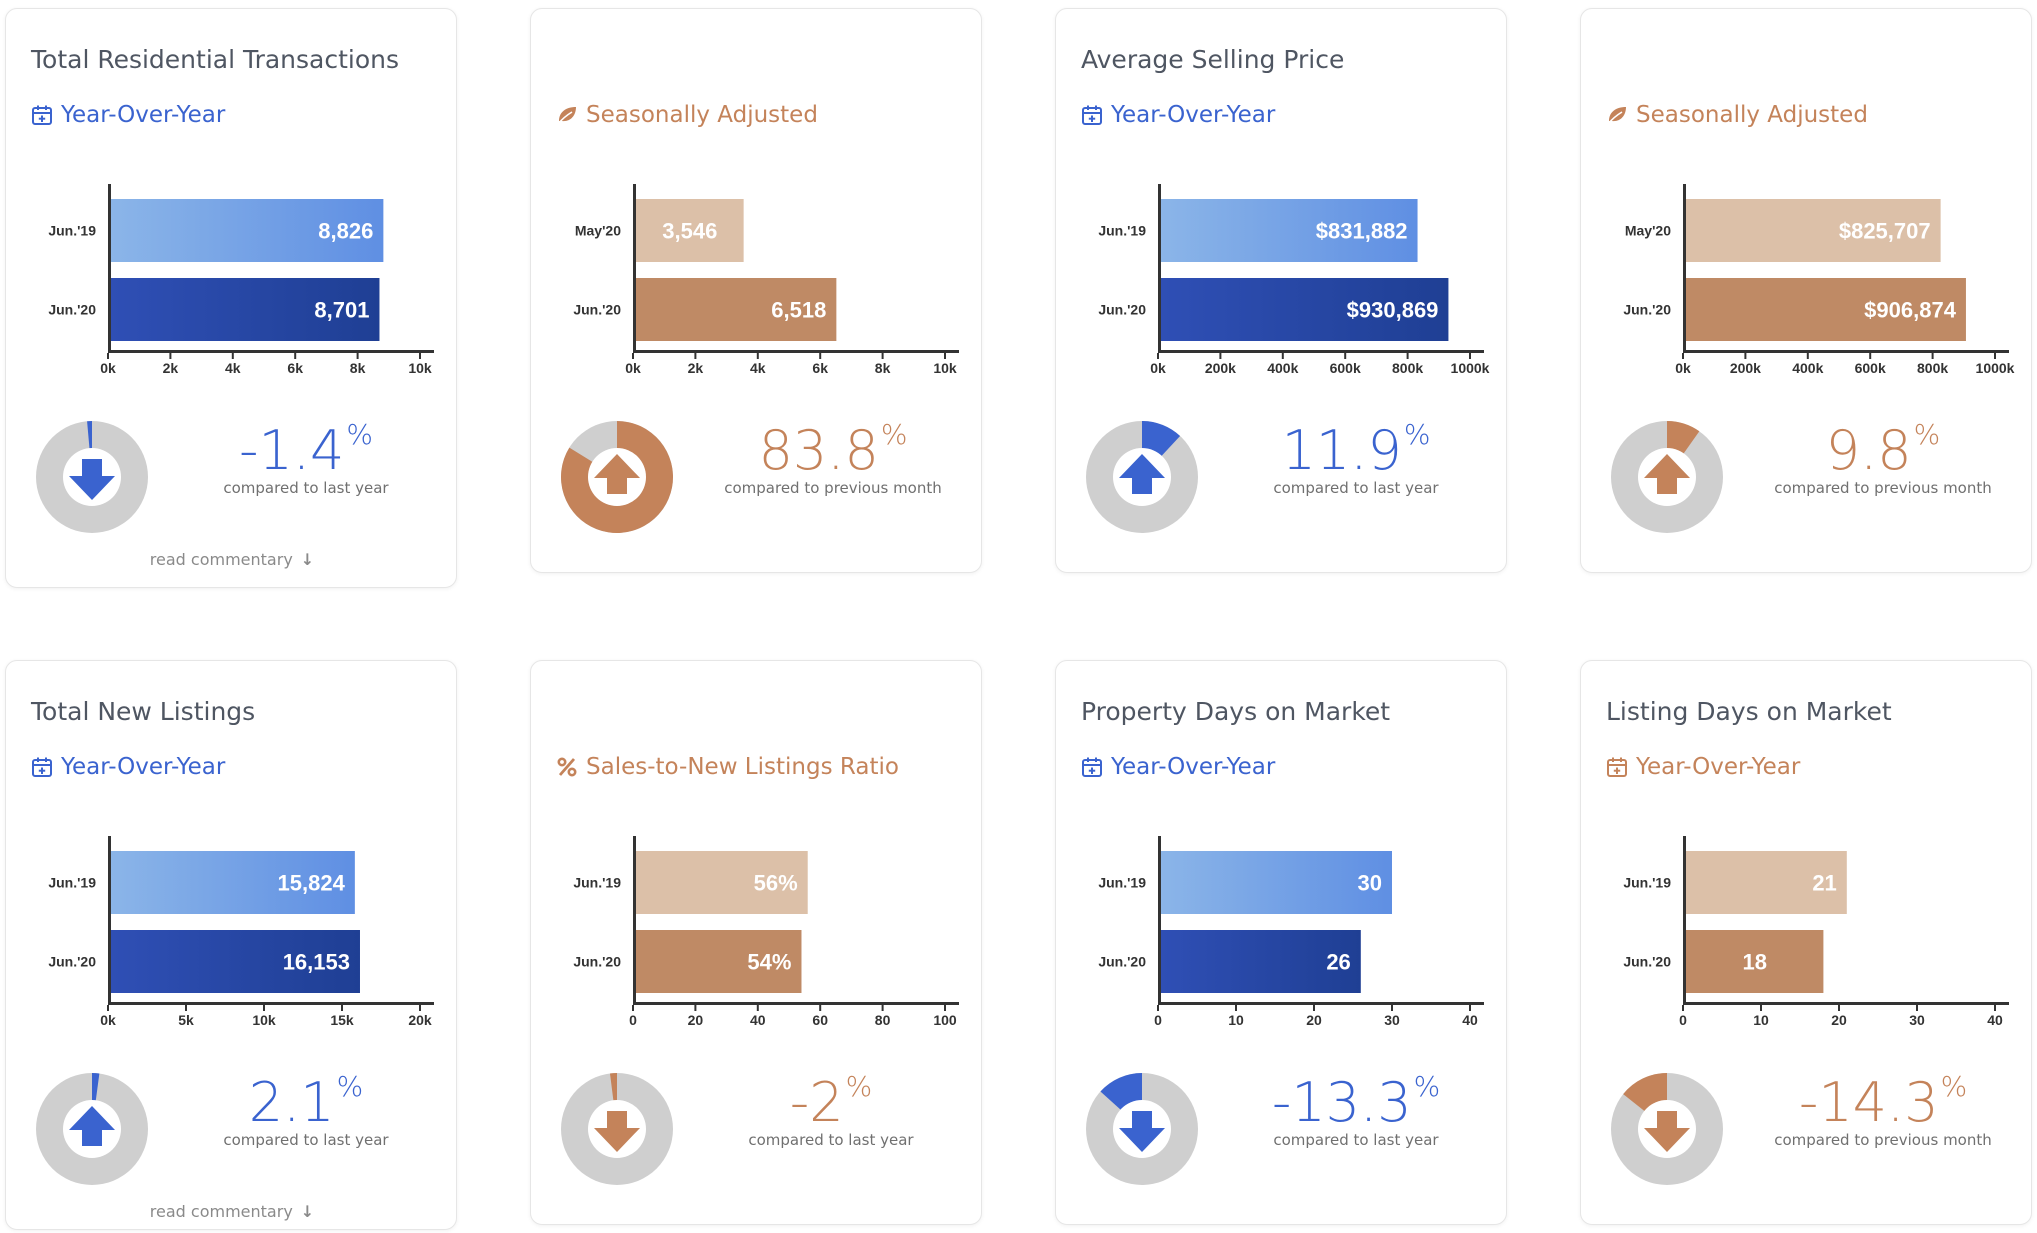  What do you see at coordinates (241, 932) in the screenshot?
I see `bar-chart: 15,824 Jun.'19 16,153 Jun.'20 0k 5k 10k 15k 20k` at bounding box center [241, 932].